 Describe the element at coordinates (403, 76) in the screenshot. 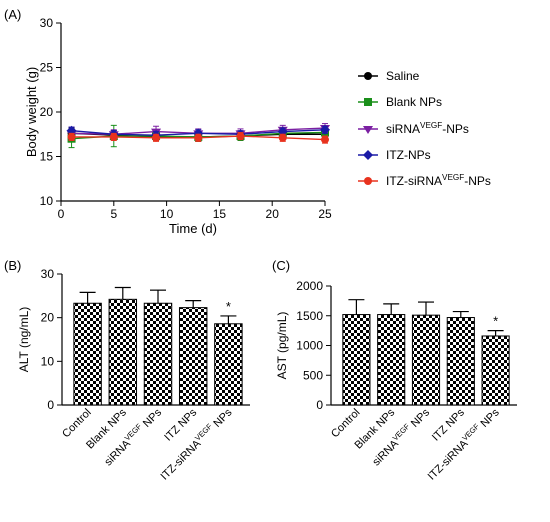

I see `legend-label: Saline` at that location.